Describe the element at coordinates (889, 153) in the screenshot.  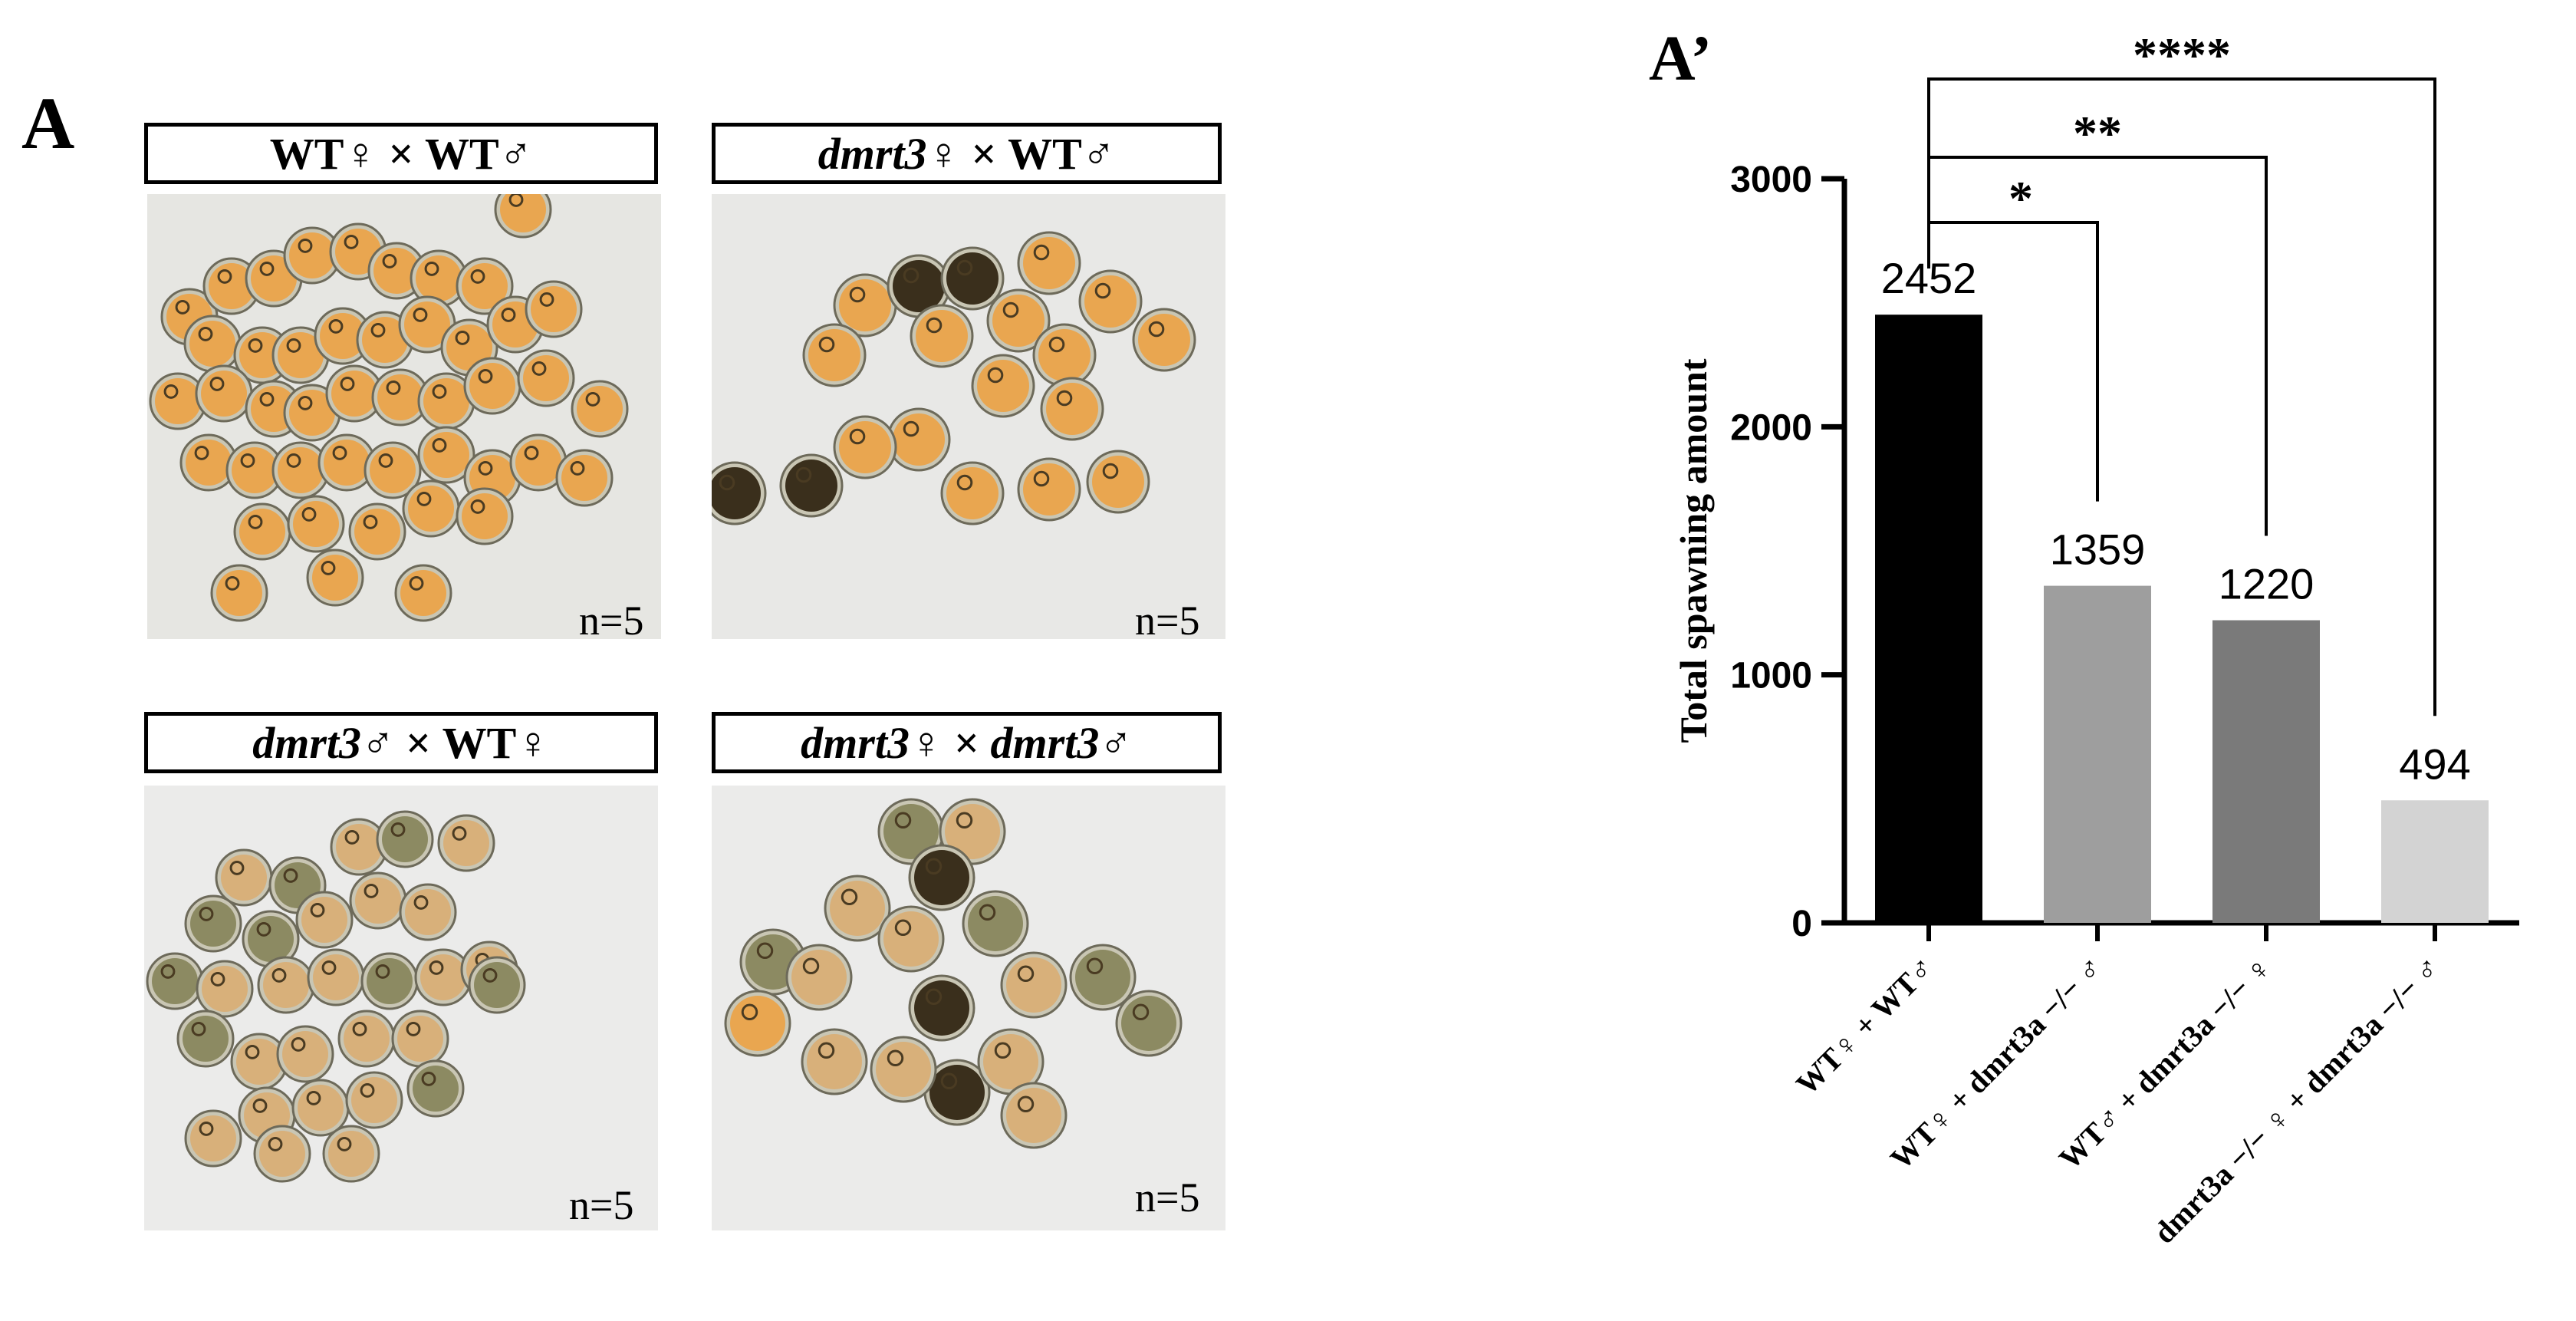
I see `label-part1: dmrt3♀` at that location.